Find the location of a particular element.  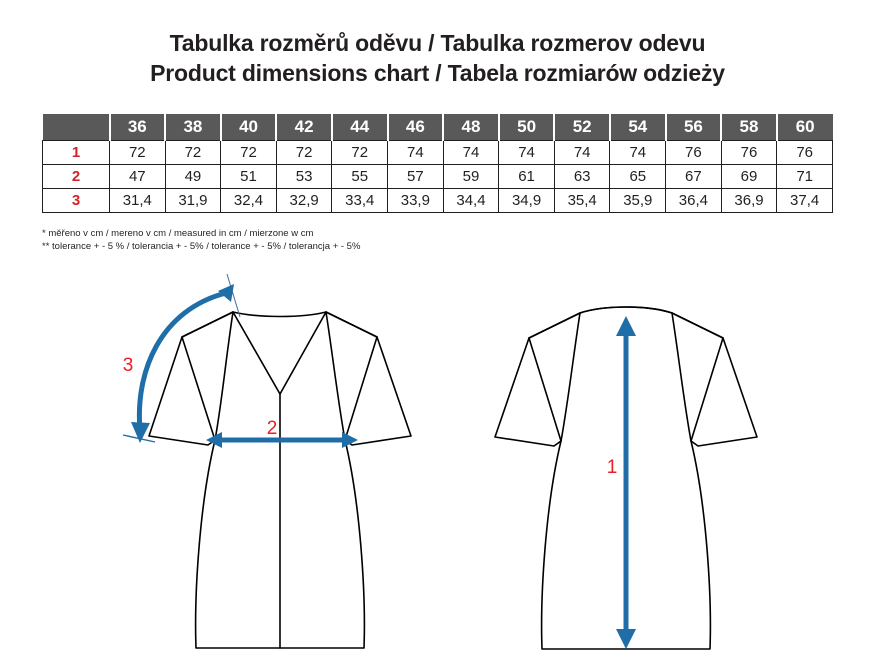

total-length-label: 1 is located at coordinates (612, 467).